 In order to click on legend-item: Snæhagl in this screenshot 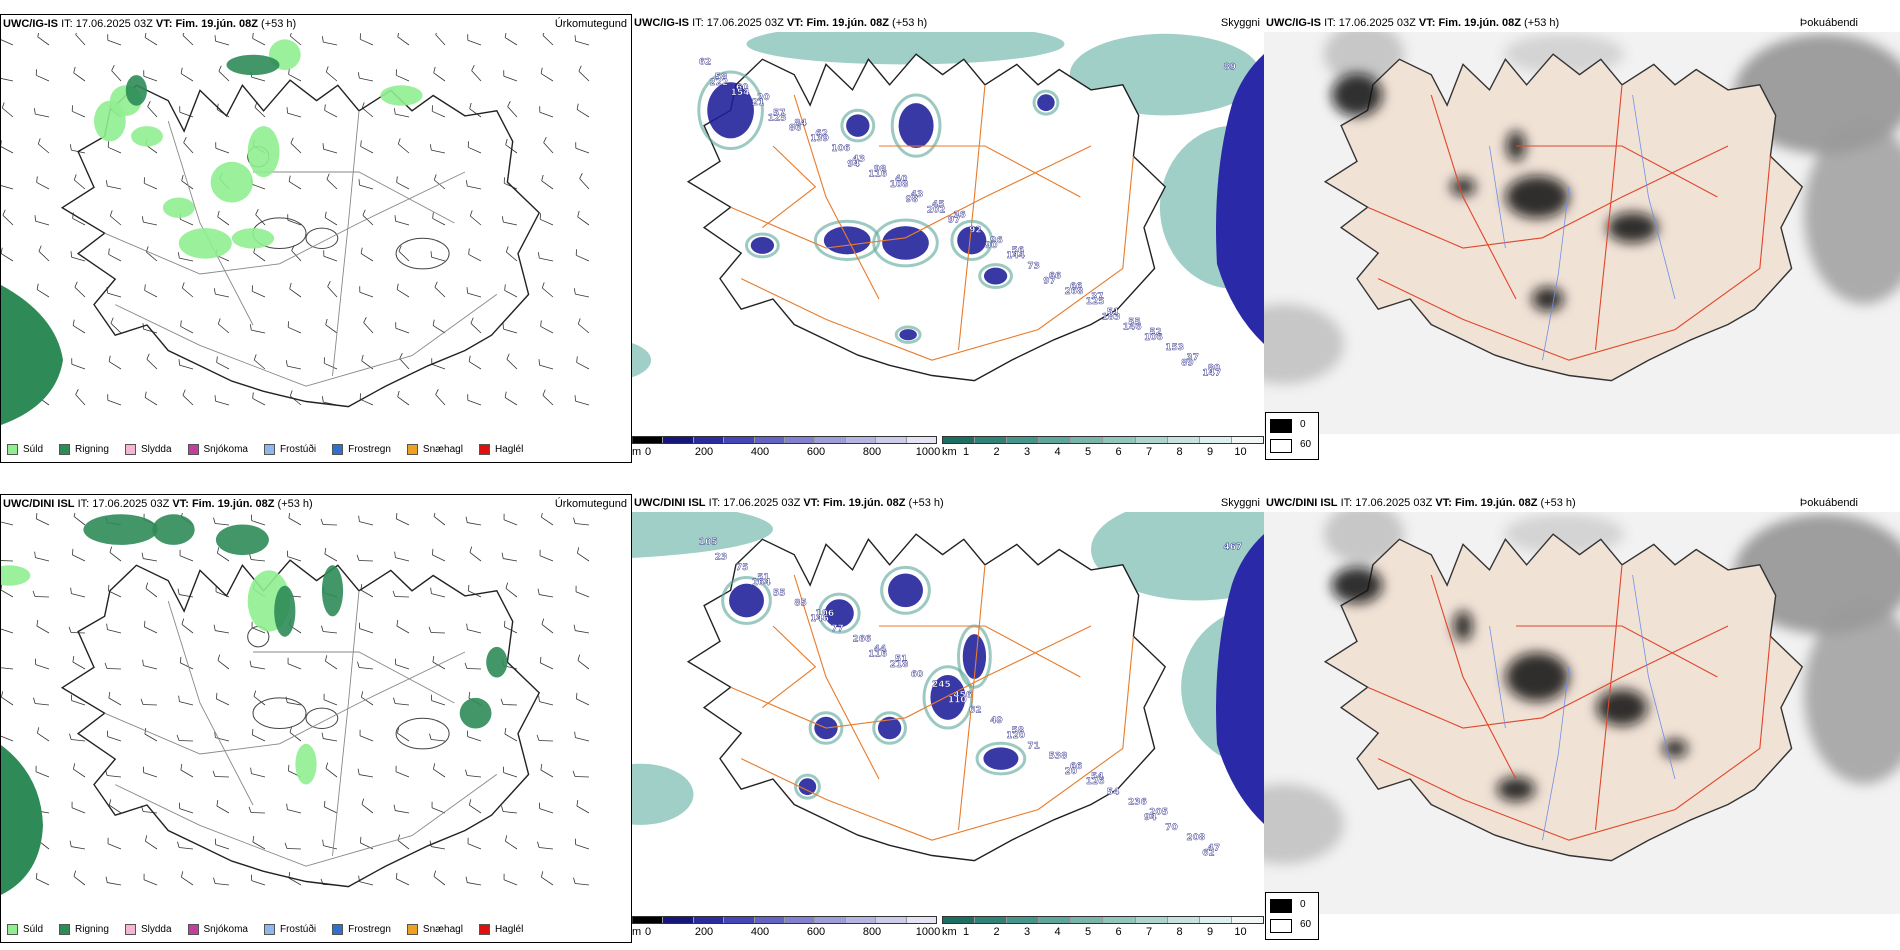, I will do `click(434, 929)`.